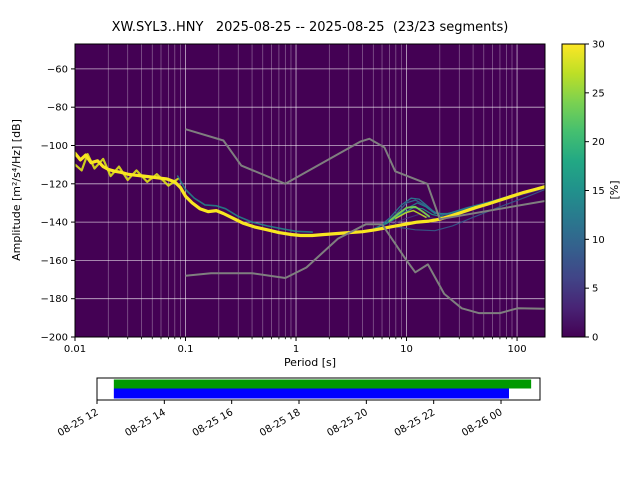 This screenshot has width=640, height=484. What do you see at coordinates (244, 204) in the screenshot?
I see `psd-fringe` at bounding box center [244, 204].